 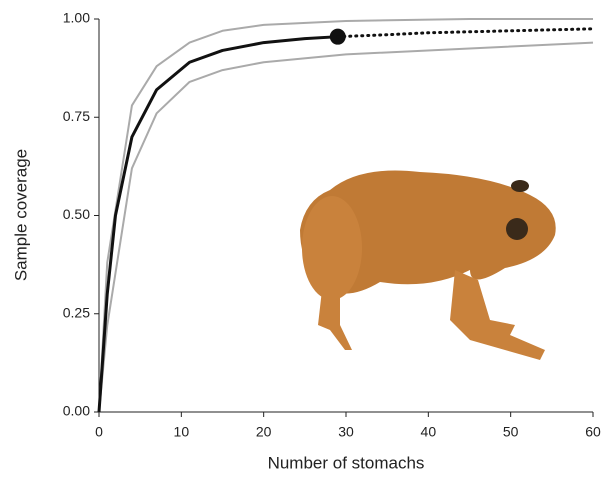 What do you see at coordinates (99, 432) in the screenshot?
I see `x-tick-label: 0` at bounding box center [99, 432].